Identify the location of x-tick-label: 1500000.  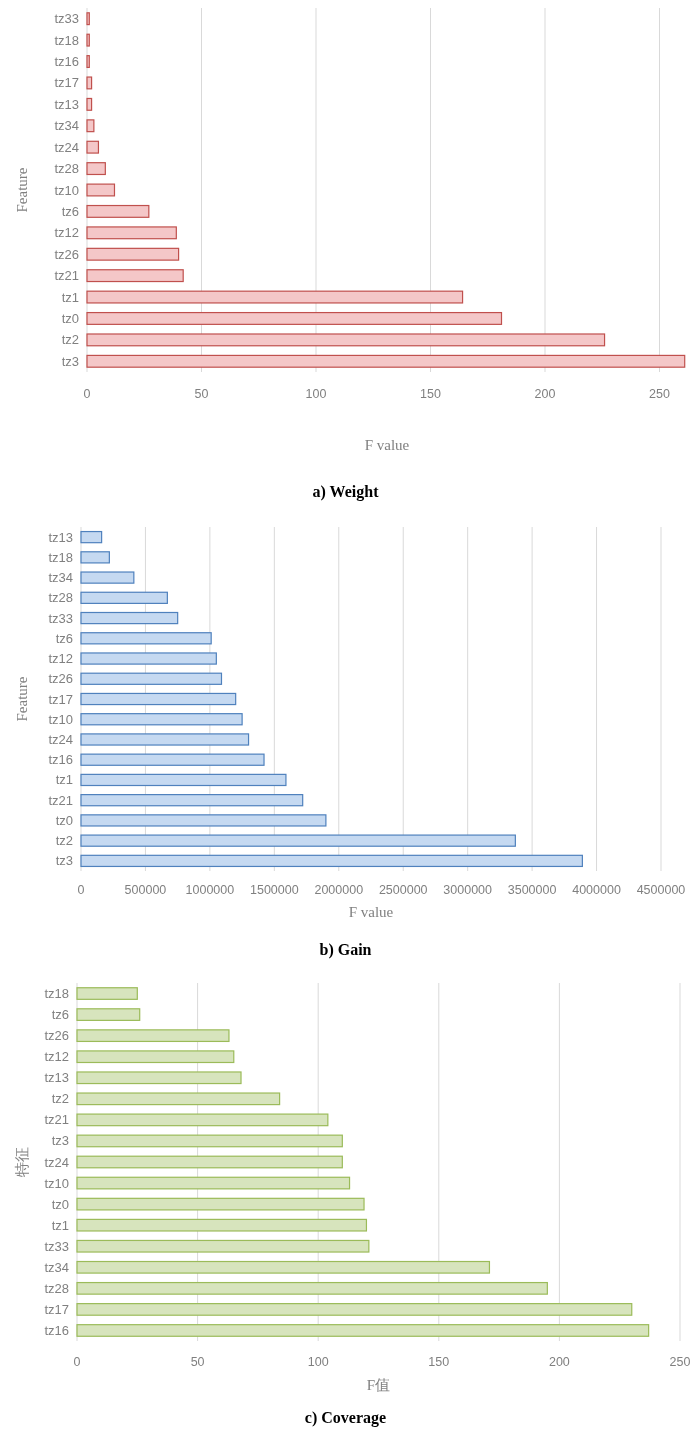
(274, 890).